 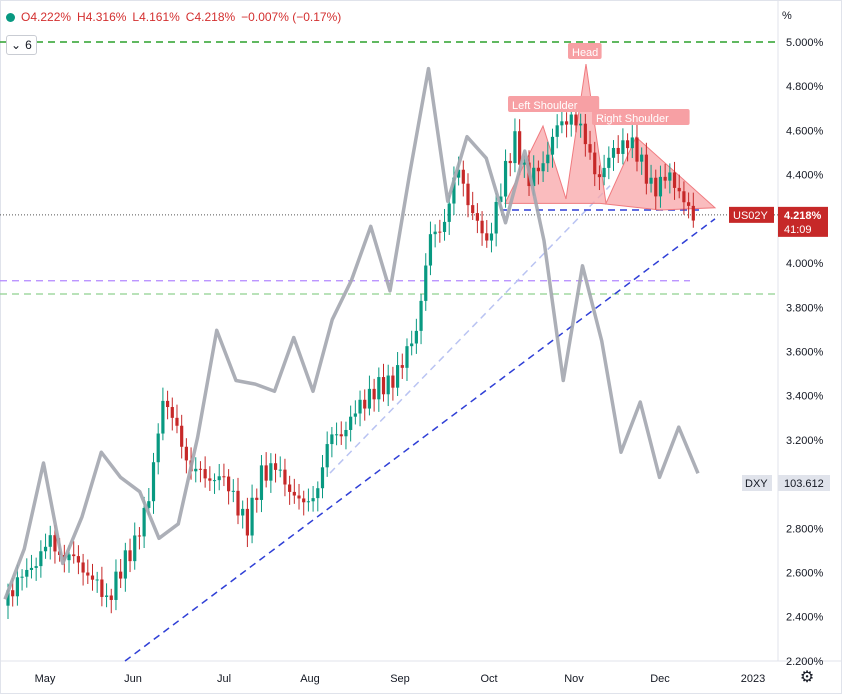 What do you see at coordinates (805, 397) in the screenshot?
I see `y-tick-label: 3.400%` at bounding box center [805, 397].